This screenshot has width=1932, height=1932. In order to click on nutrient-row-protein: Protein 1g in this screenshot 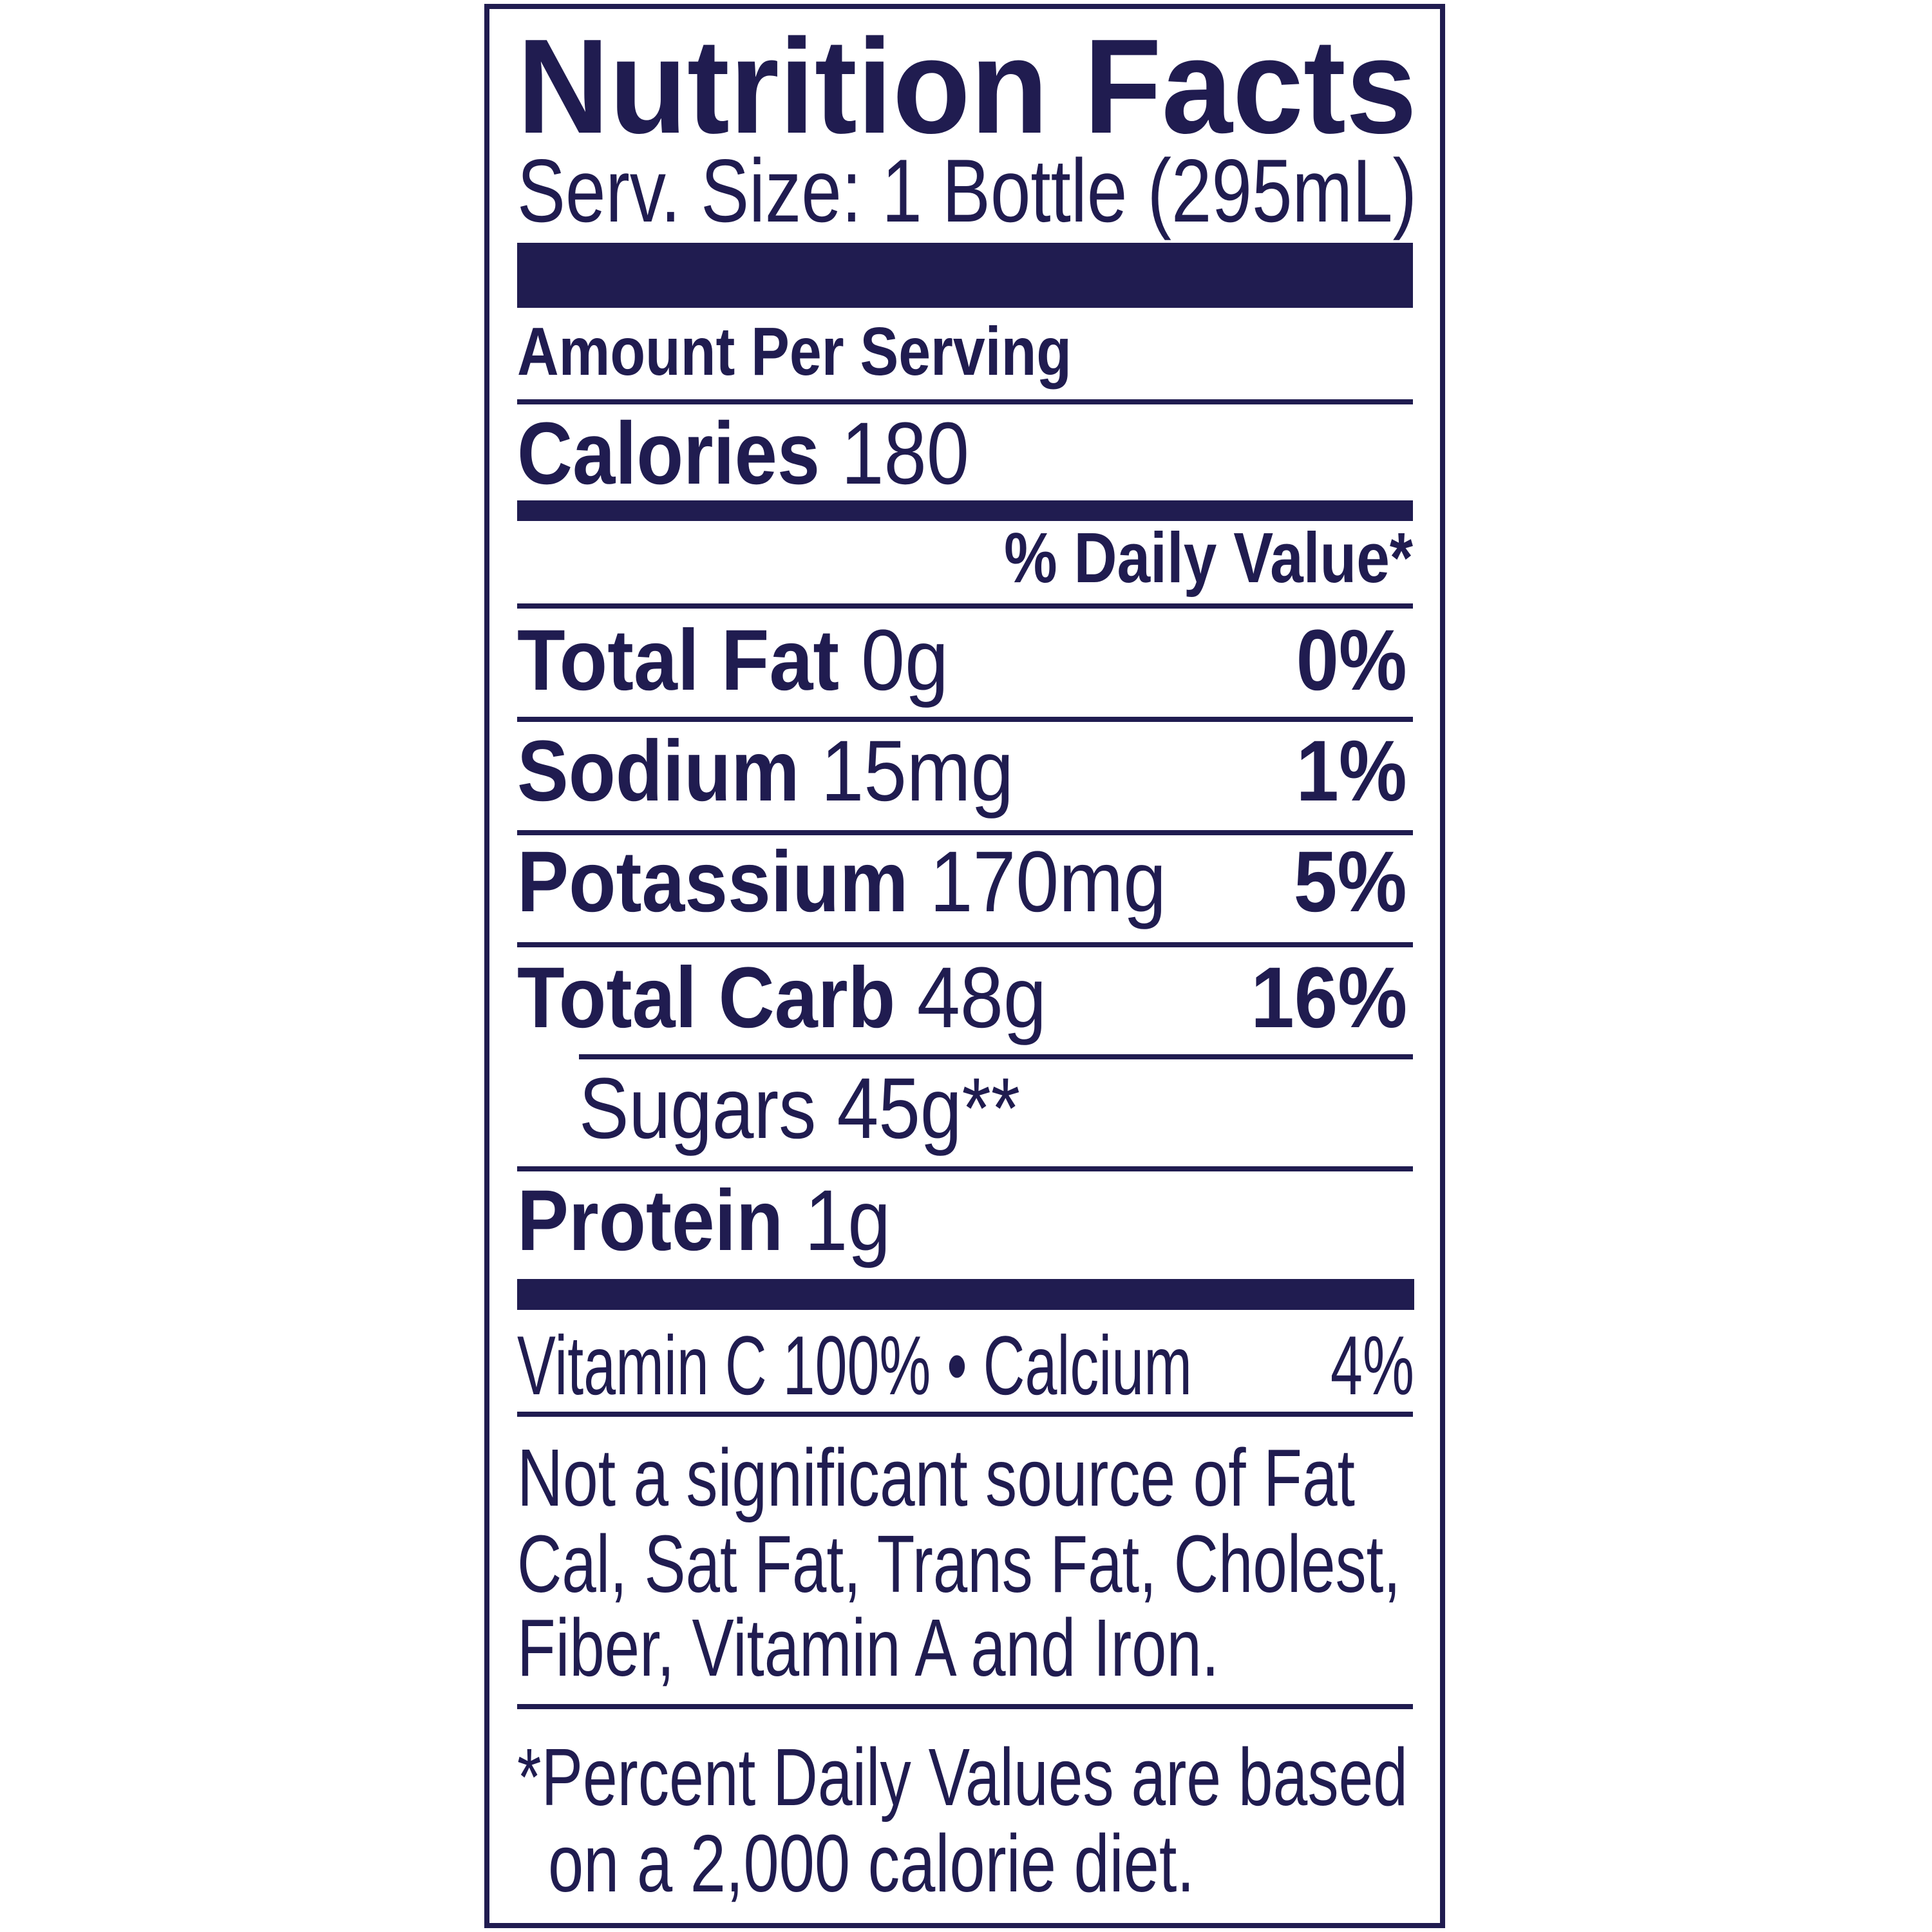, I will do `click(704, 1221)`.